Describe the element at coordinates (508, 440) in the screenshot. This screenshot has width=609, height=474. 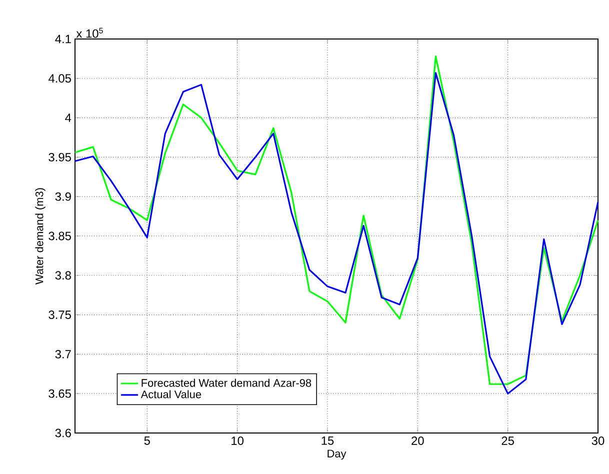
I see `x-tick-label: 25` at that location.